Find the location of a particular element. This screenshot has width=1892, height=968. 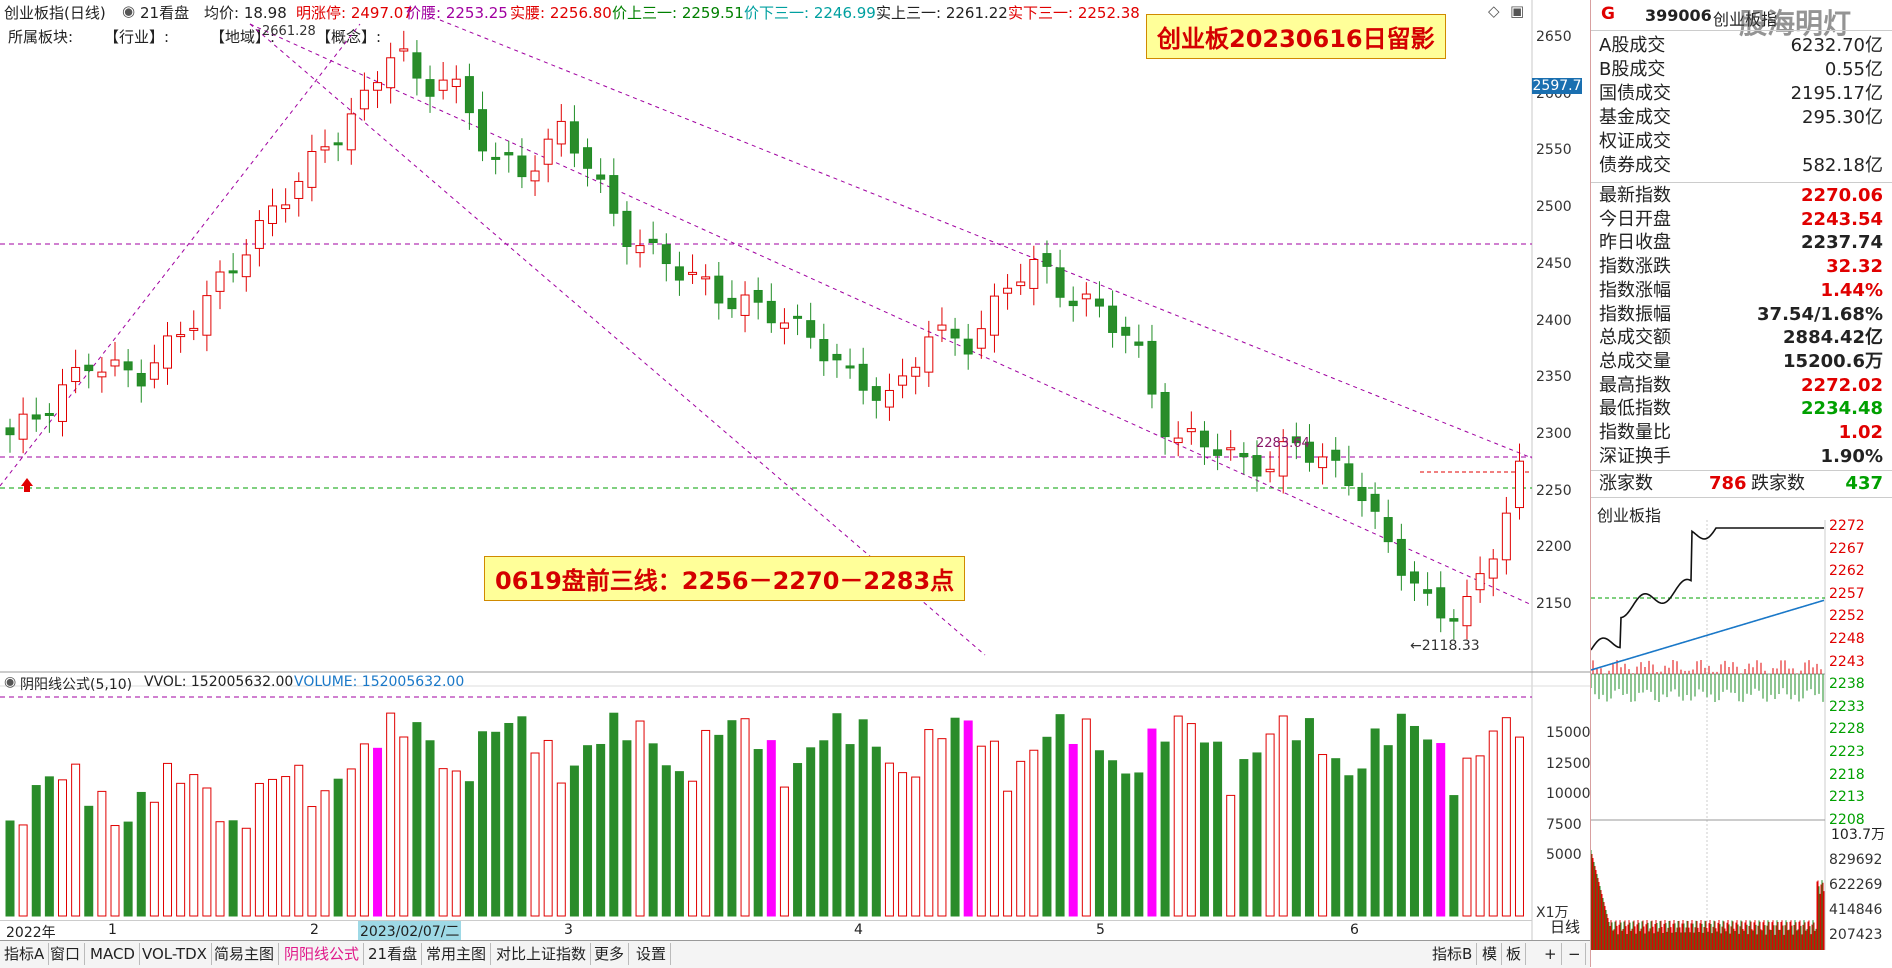

volume-tick: 5000 is located at coordinates (1564, 855).